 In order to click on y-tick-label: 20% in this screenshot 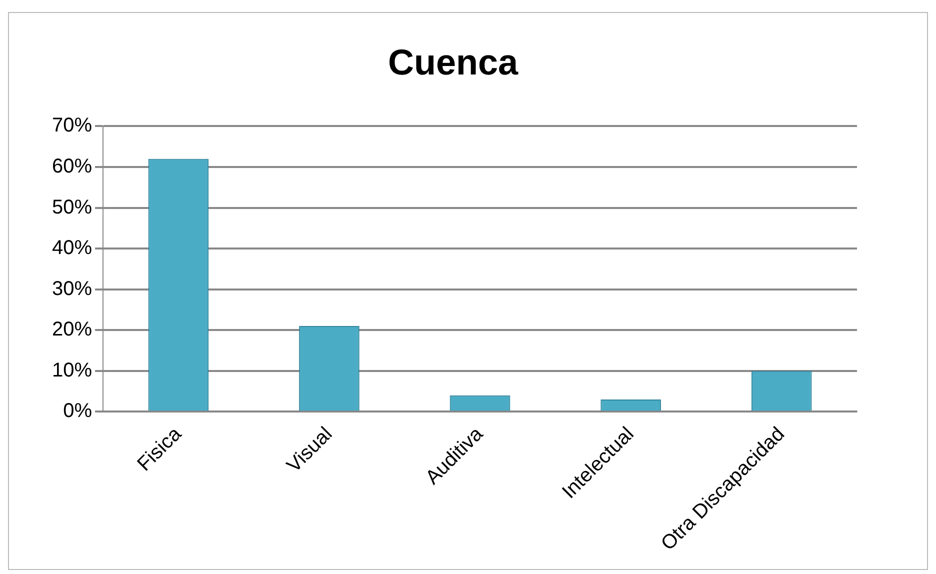, I will do `click(72, 329)`.